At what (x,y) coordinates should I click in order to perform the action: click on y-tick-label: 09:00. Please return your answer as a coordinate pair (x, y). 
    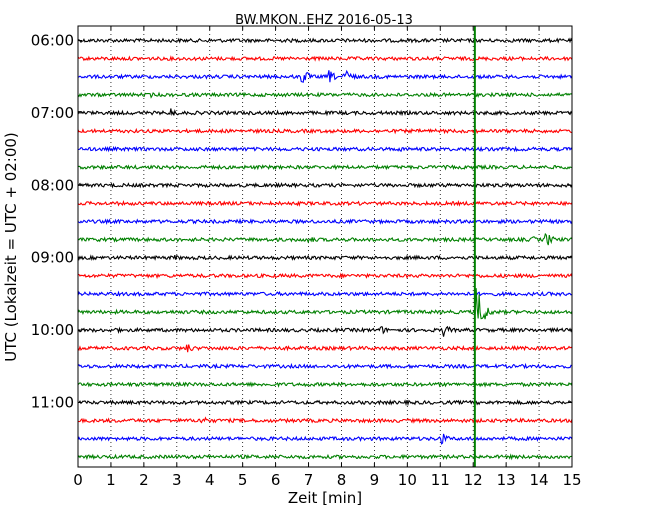
    Looking at the image, I should click on (52, 258).